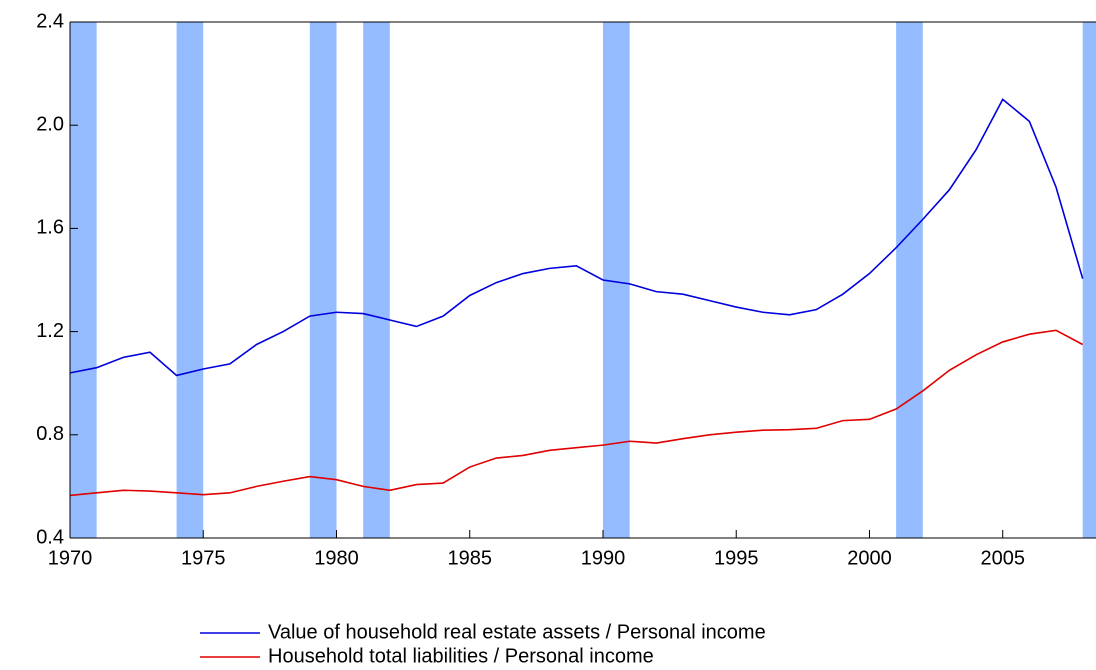  I want to click on y-tick-label: 1.2, so click(50, 331).